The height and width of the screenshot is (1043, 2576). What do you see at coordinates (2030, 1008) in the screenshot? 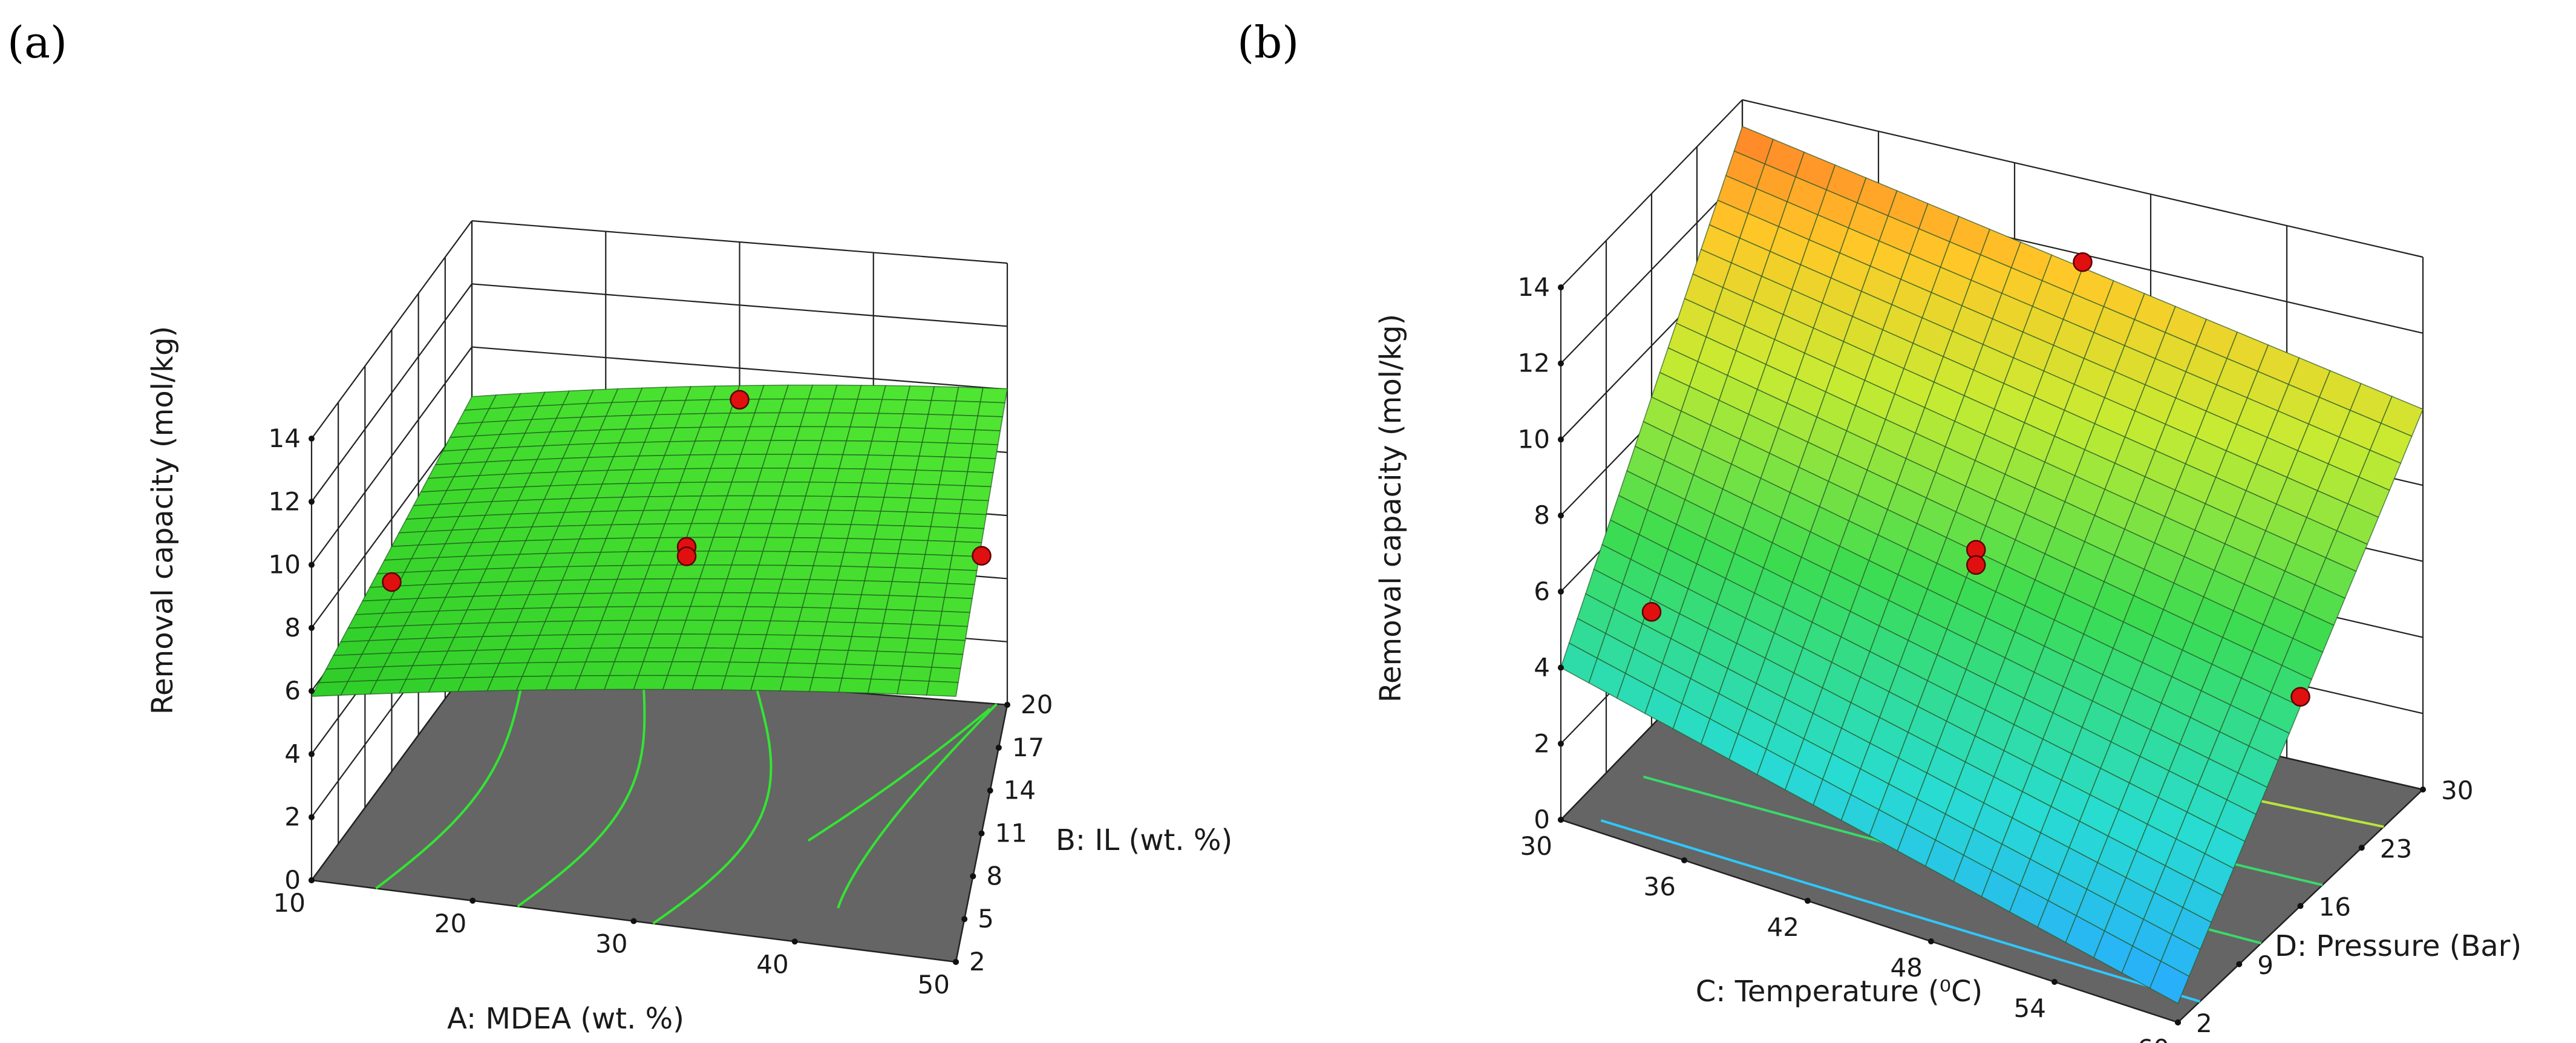
I see `x-tick-label: 54` at bounding box center [2030, 1008].